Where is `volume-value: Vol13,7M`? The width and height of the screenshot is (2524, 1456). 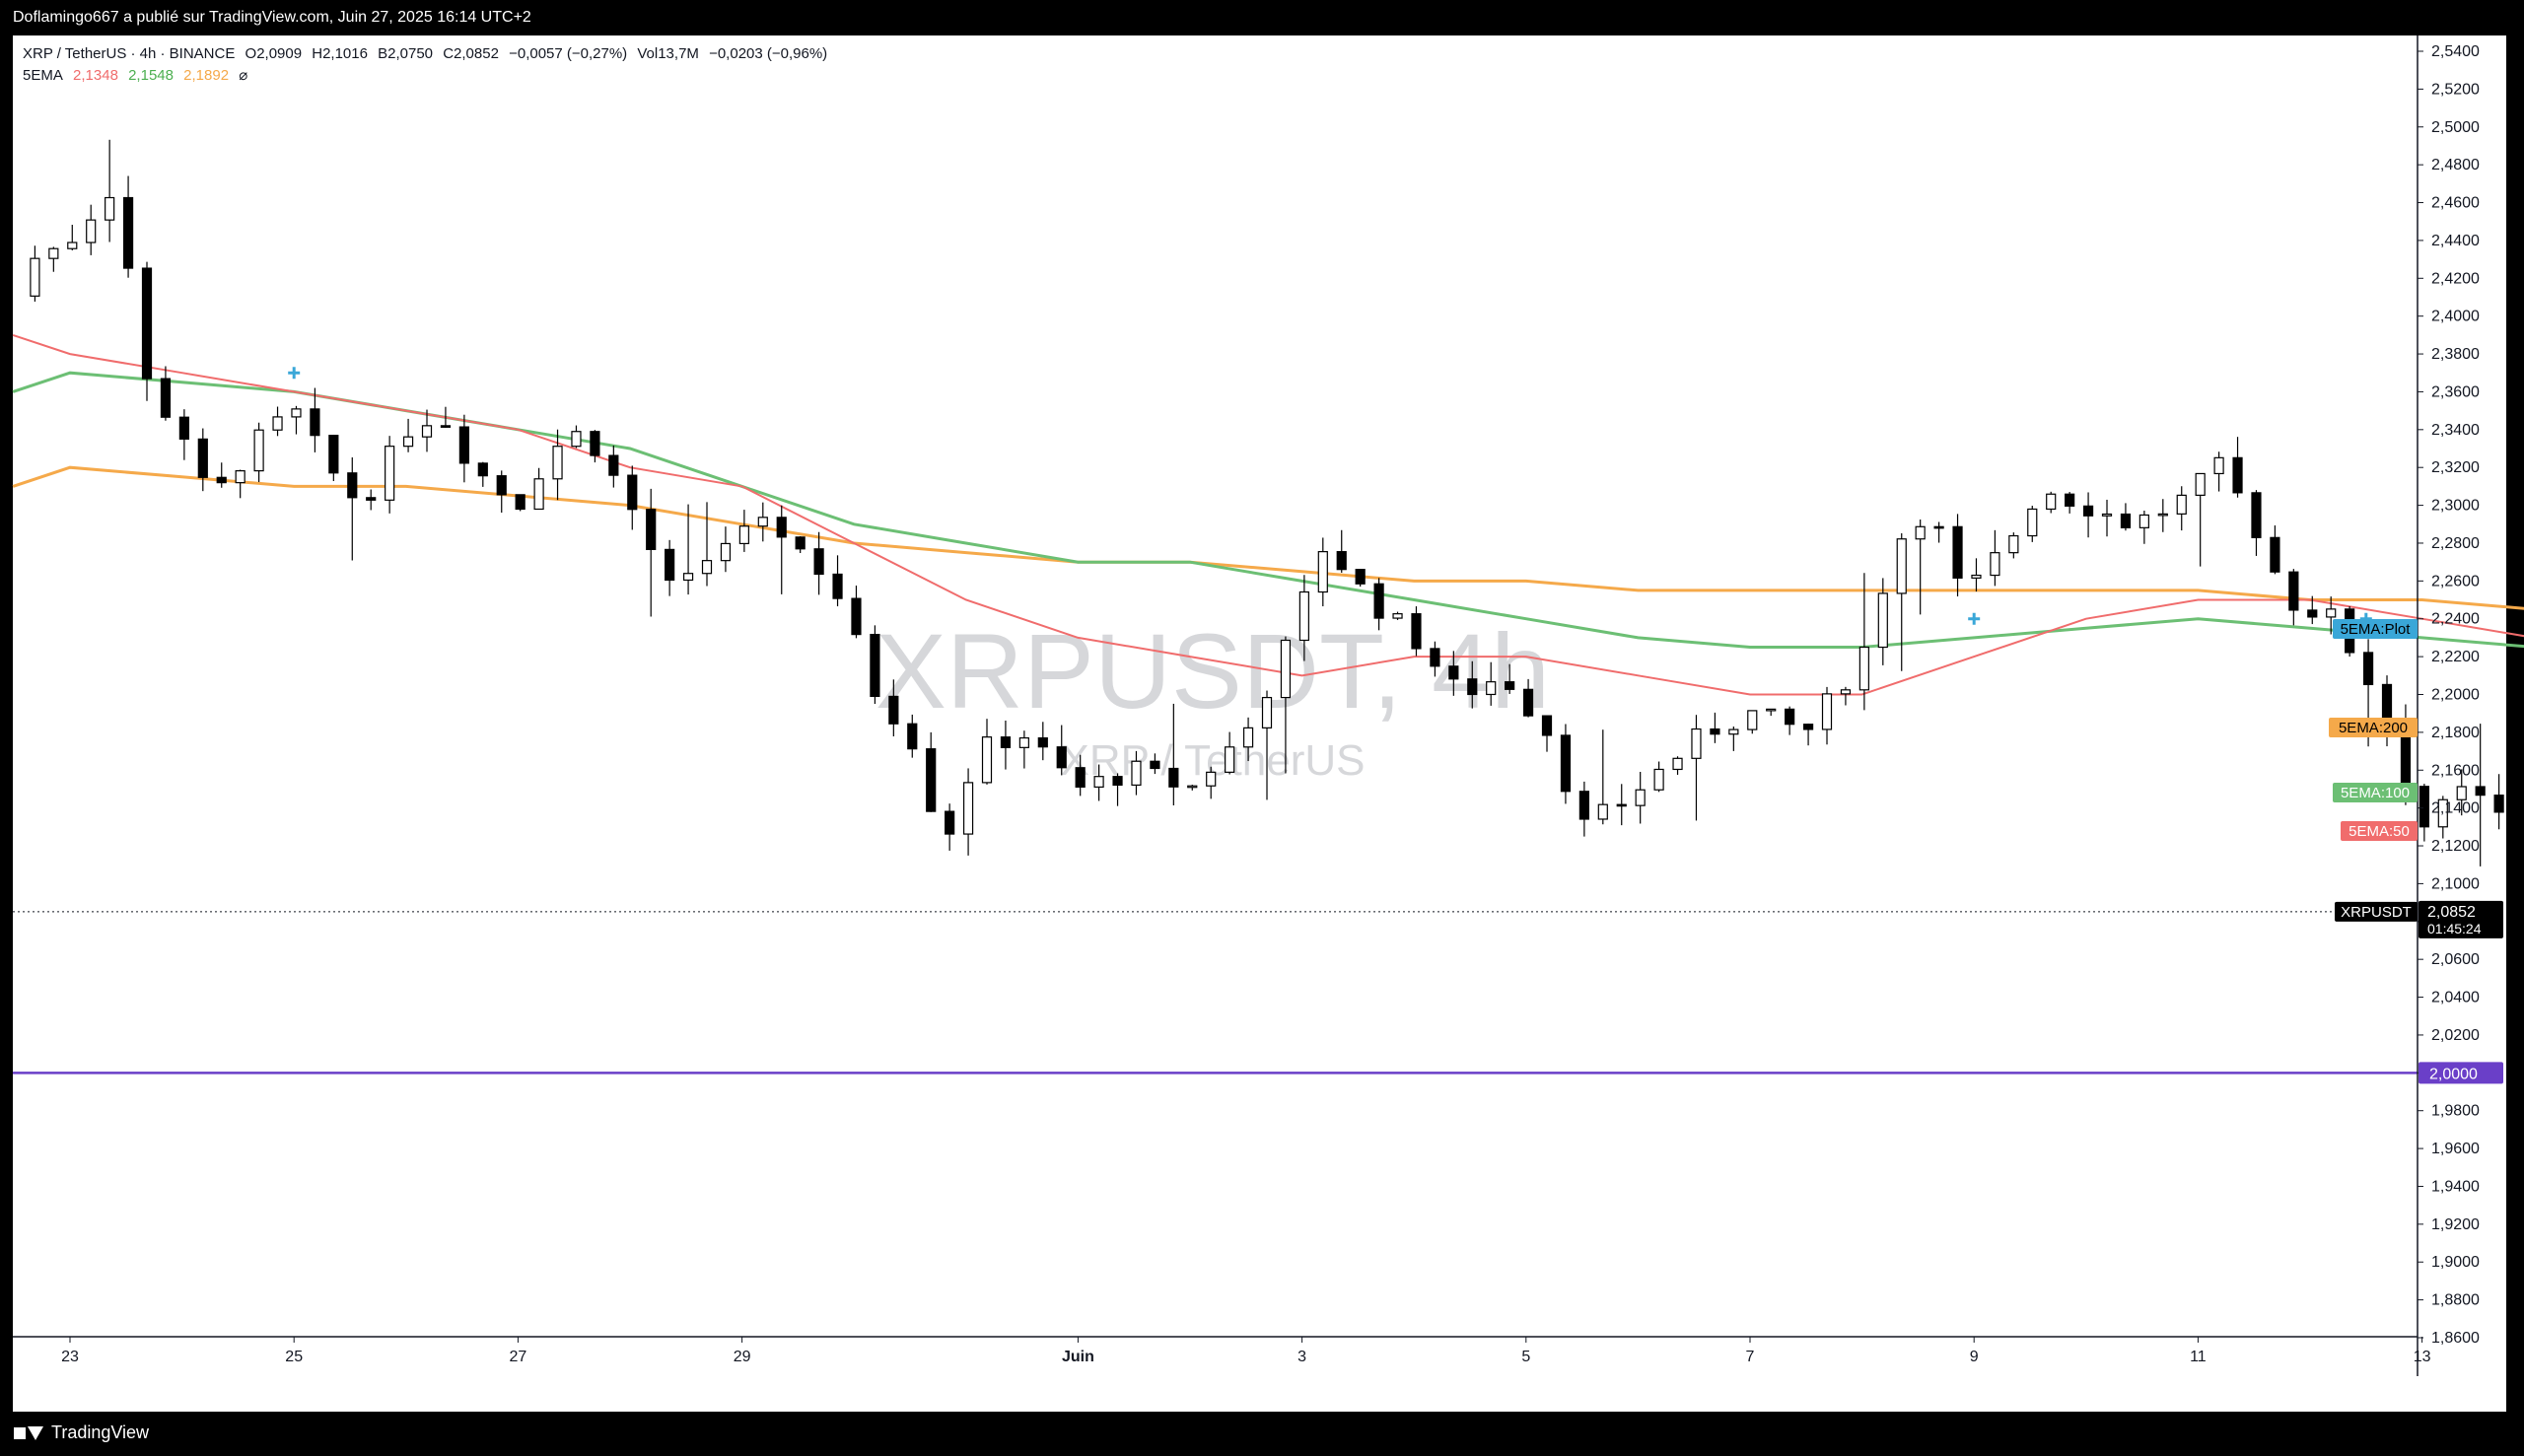
volume-value: Vol13,7M is located at coordinates (668, 53).